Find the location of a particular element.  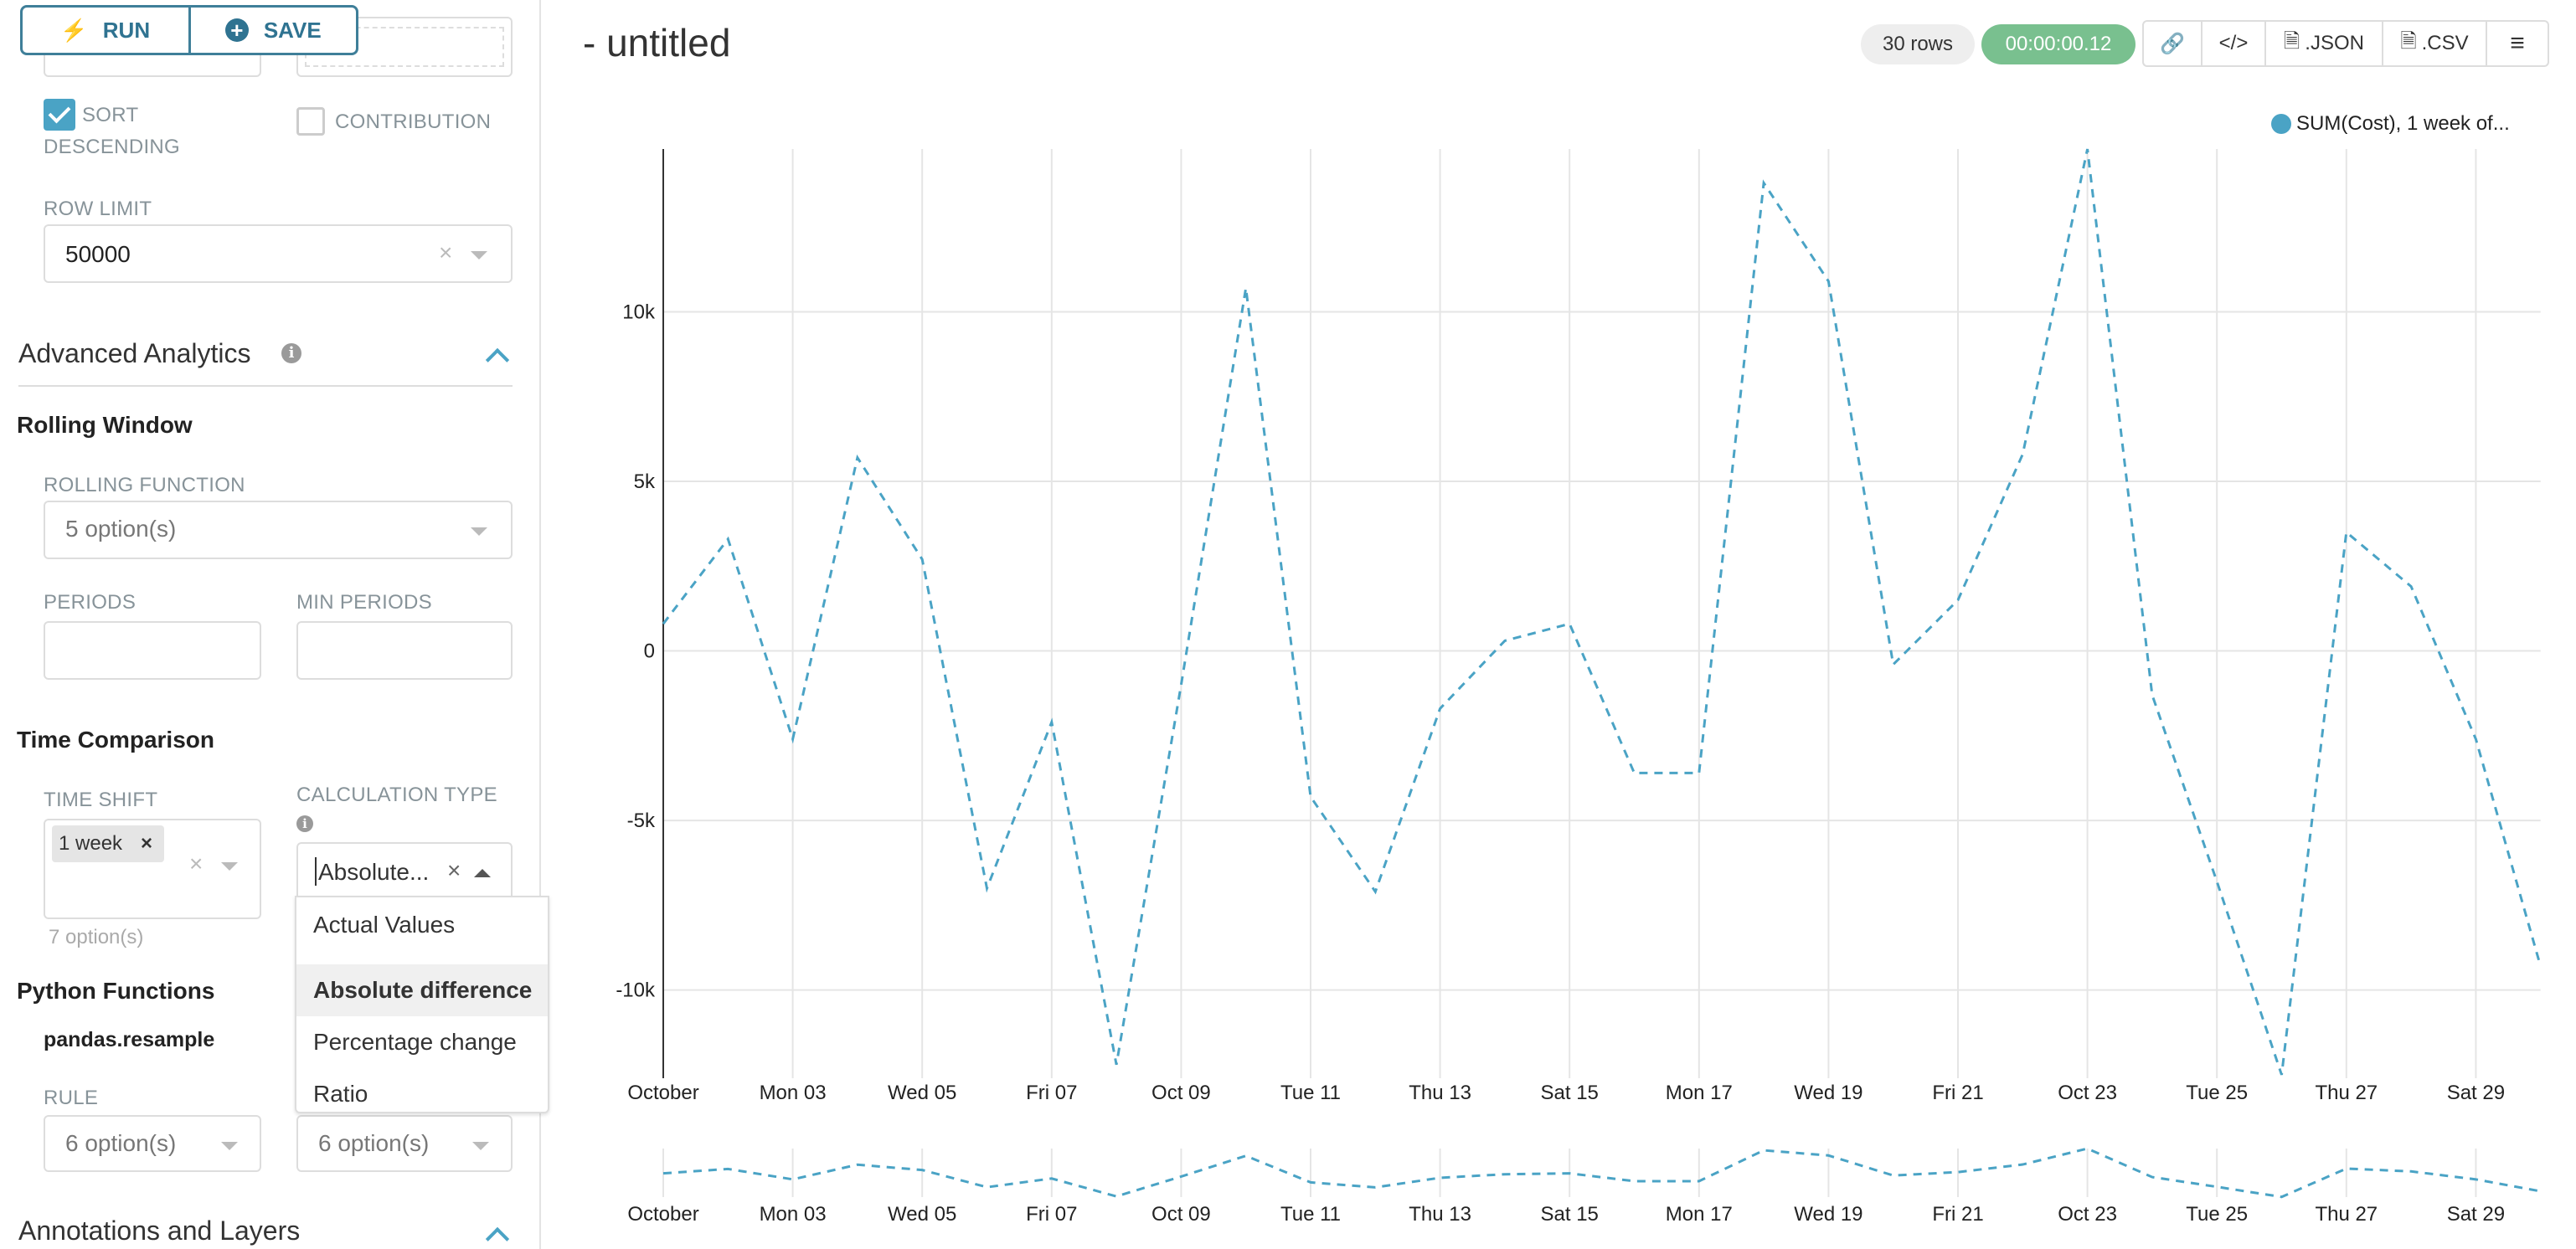

pandas-resample-label: pandas.resample is located at coordinates (129, 1039).